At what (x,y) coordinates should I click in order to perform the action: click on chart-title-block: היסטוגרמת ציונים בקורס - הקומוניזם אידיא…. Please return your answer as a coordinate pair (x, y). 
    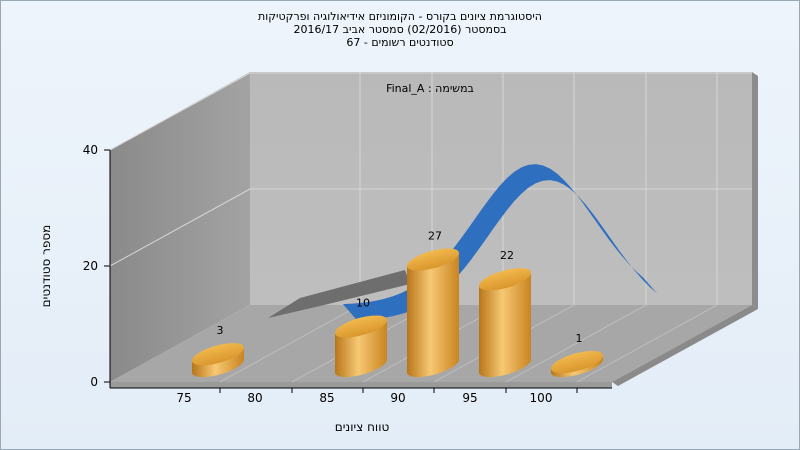
    Looking at the image, I should click on (400, 29).